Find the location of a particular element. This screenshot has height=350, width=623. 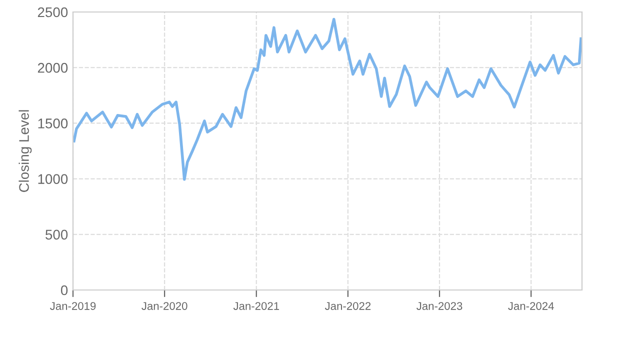

x-tick-label: Jan-2024 is located at coordinates (531, 306).